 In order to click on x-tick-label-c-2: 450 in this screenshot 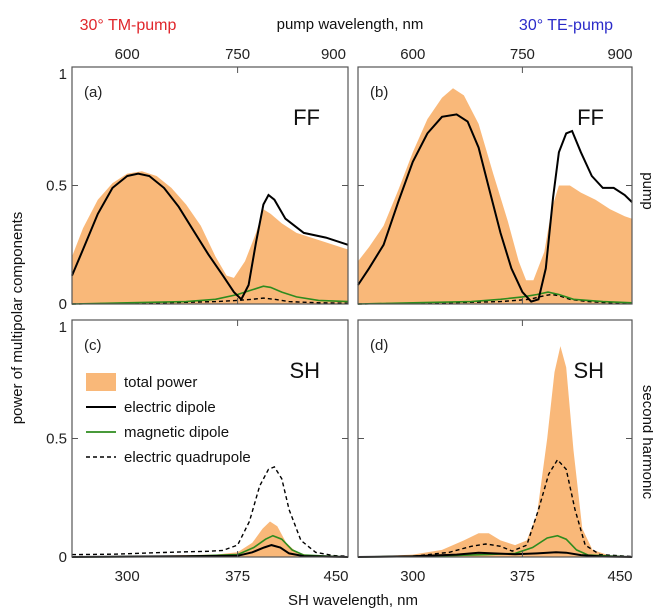, I will do `click(335, 576)`.